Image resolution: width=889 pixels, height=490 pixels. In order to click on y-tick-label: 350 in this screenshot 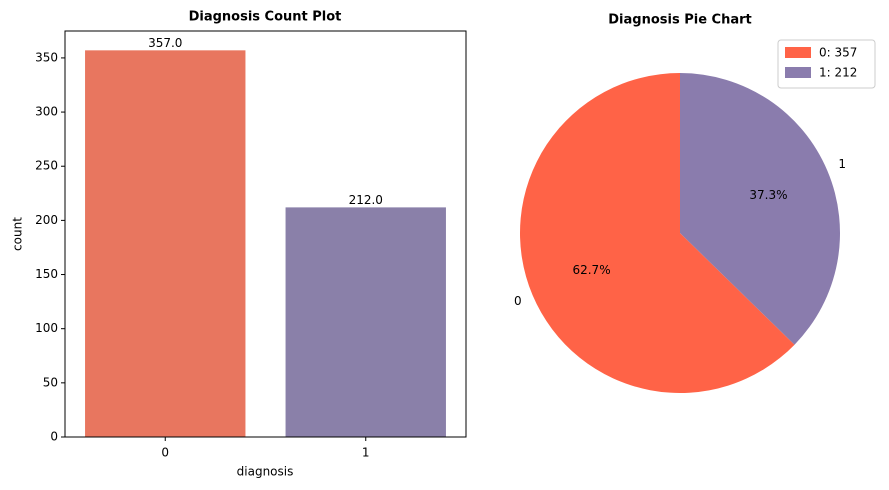, I will do `click(46, 57)`.